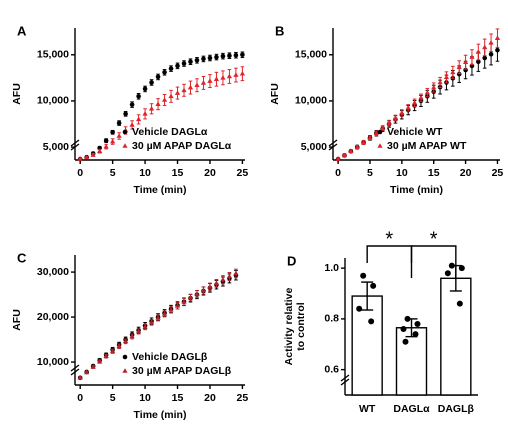  I want to click on legend-label: Vehicle DAGLα, so click(170, 132).